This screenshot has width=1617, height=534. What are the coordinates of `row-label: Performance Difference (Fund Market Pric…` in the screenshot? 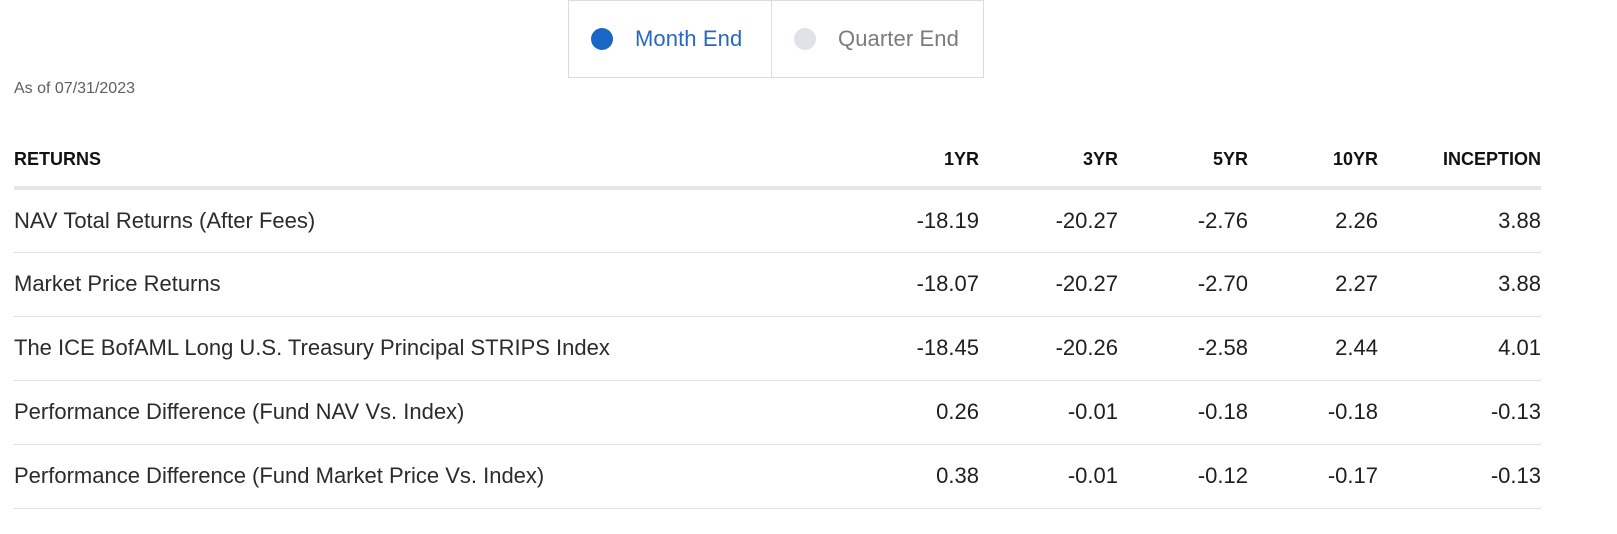 It's located at (427, 476).